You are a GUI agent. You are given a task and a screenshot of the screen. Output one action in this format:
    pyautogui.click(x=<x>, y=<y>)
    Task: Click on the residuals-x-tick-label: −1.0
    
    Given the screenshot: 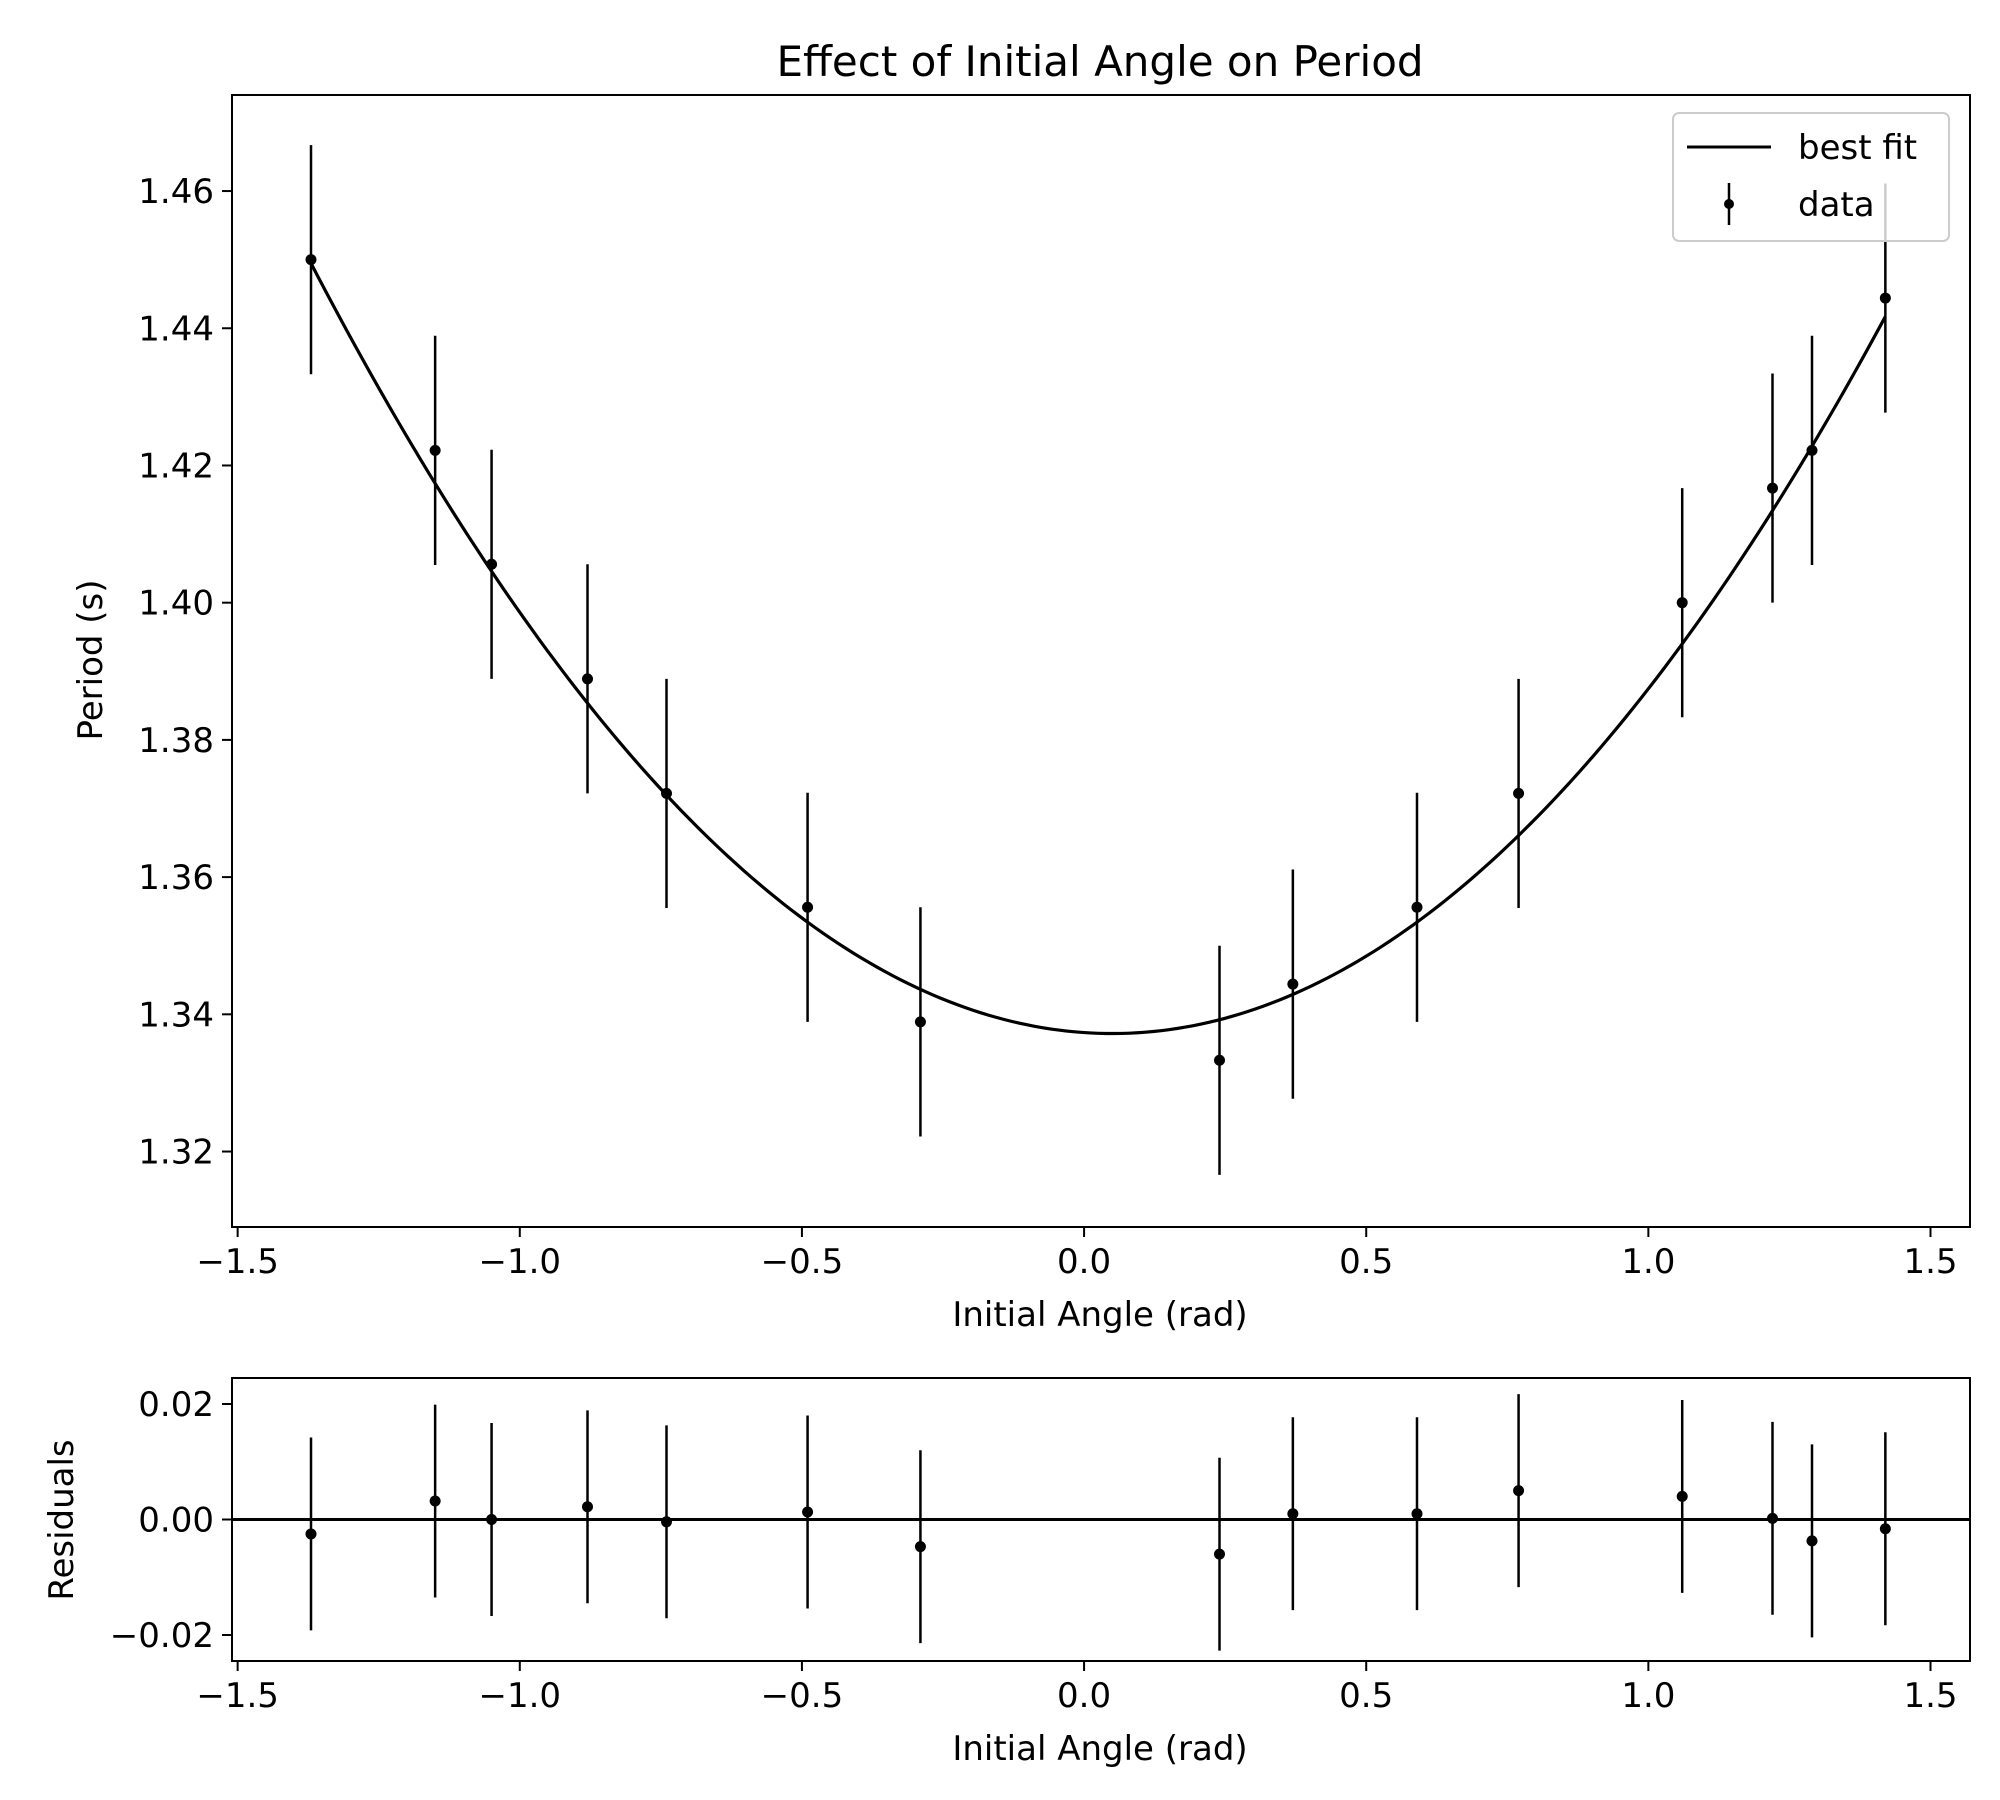 What is the action you would take?
    pyautogui.click(x=520, y=1696)
    